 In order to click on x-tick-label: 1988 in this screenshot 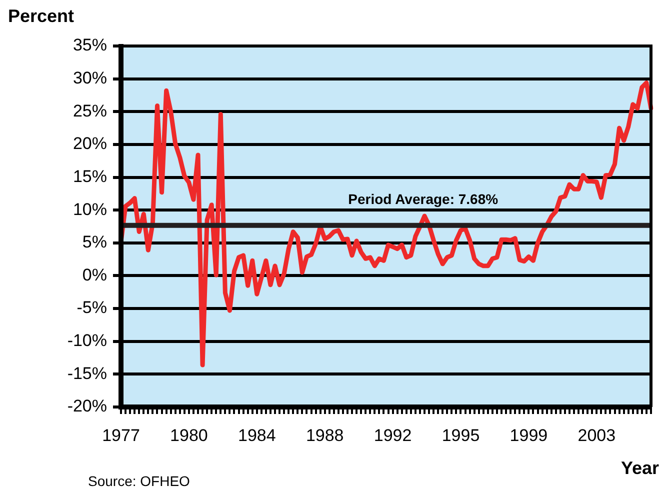, I will do `click(325, 435)`.